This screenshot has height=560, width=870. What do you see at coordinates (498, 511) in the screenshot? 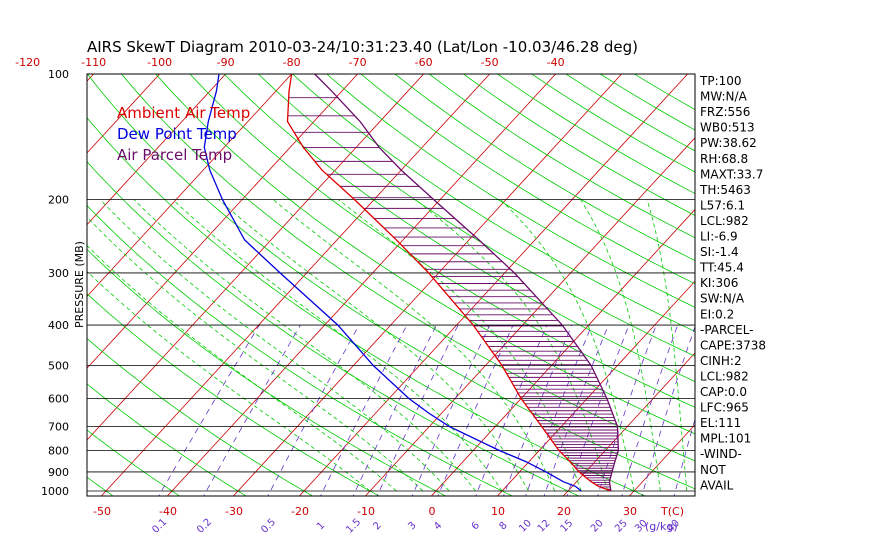
I see `bottom-temp-tick-label: 10` at bounding box center [498, 511].